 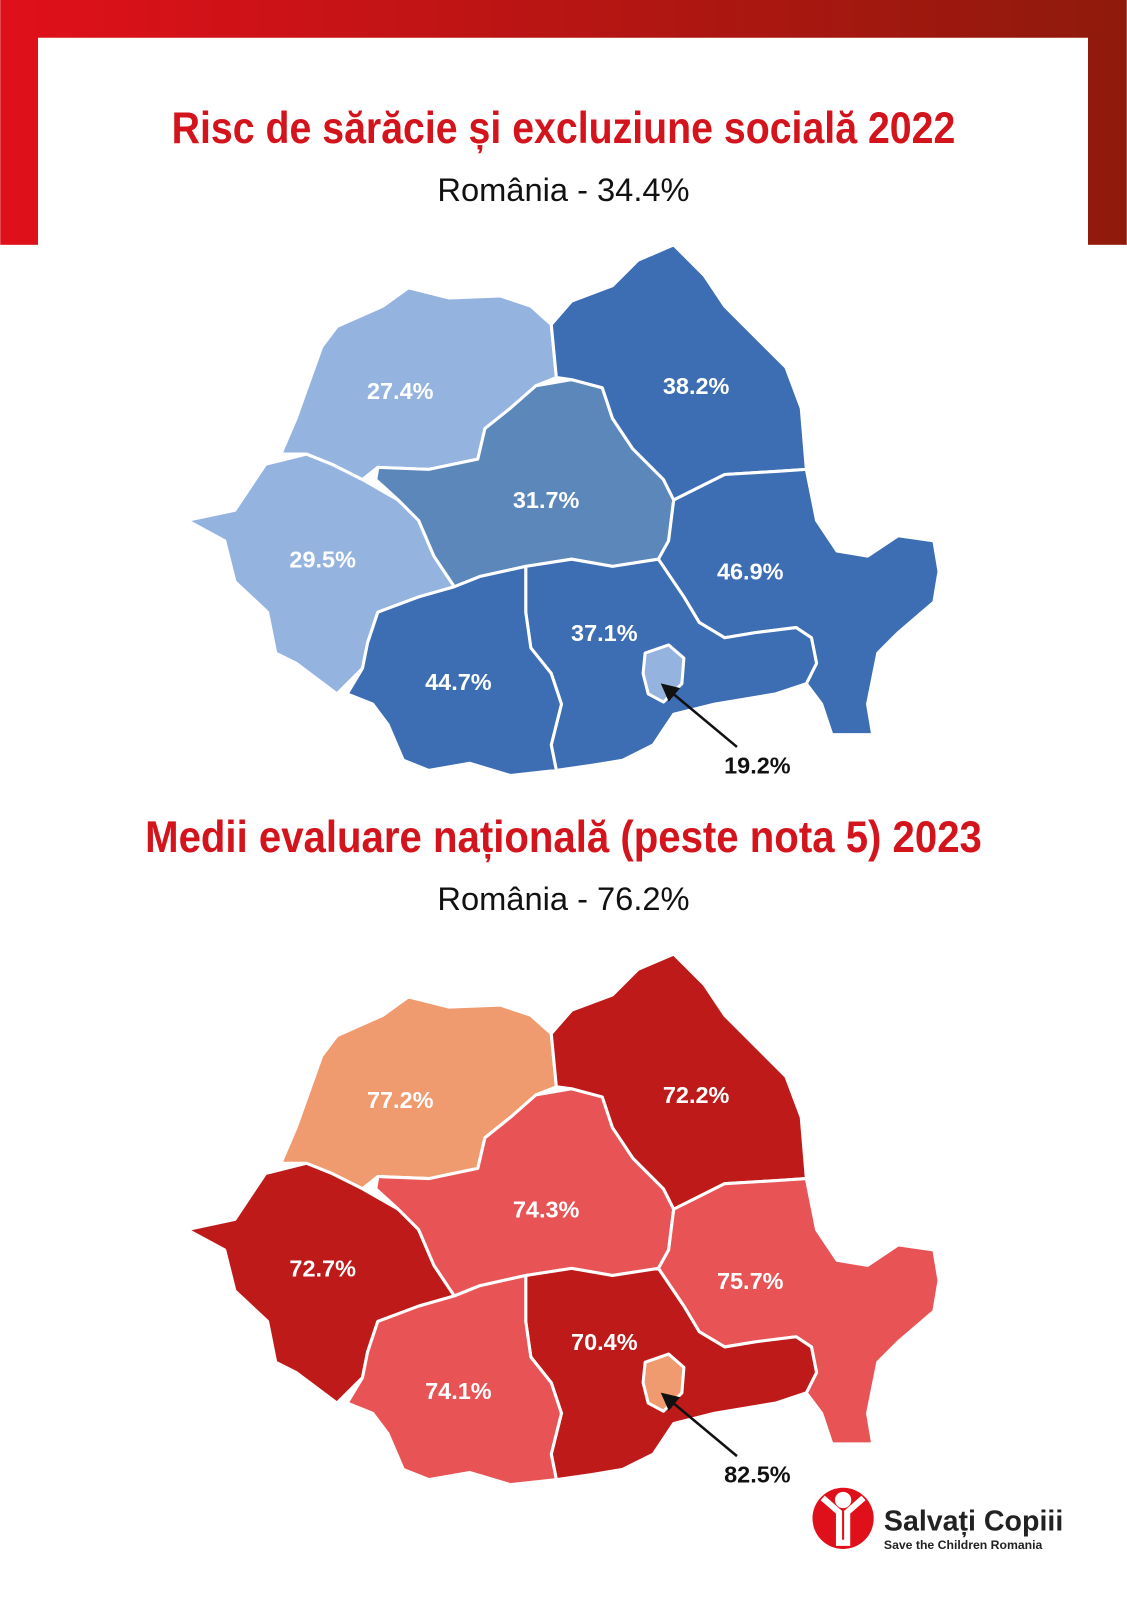 What do you see at coordinates (973, 1522) in the screenshot?
I see `logo-name: Salvați Copiii` at bounding box center [973, 1522].